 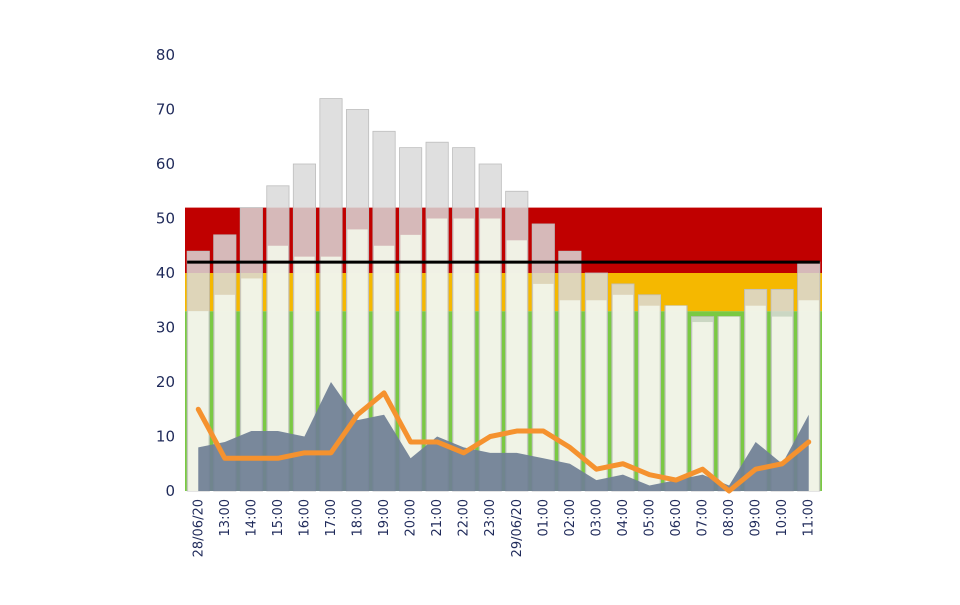 I want to click on area-series, so click(x=503, y=436).